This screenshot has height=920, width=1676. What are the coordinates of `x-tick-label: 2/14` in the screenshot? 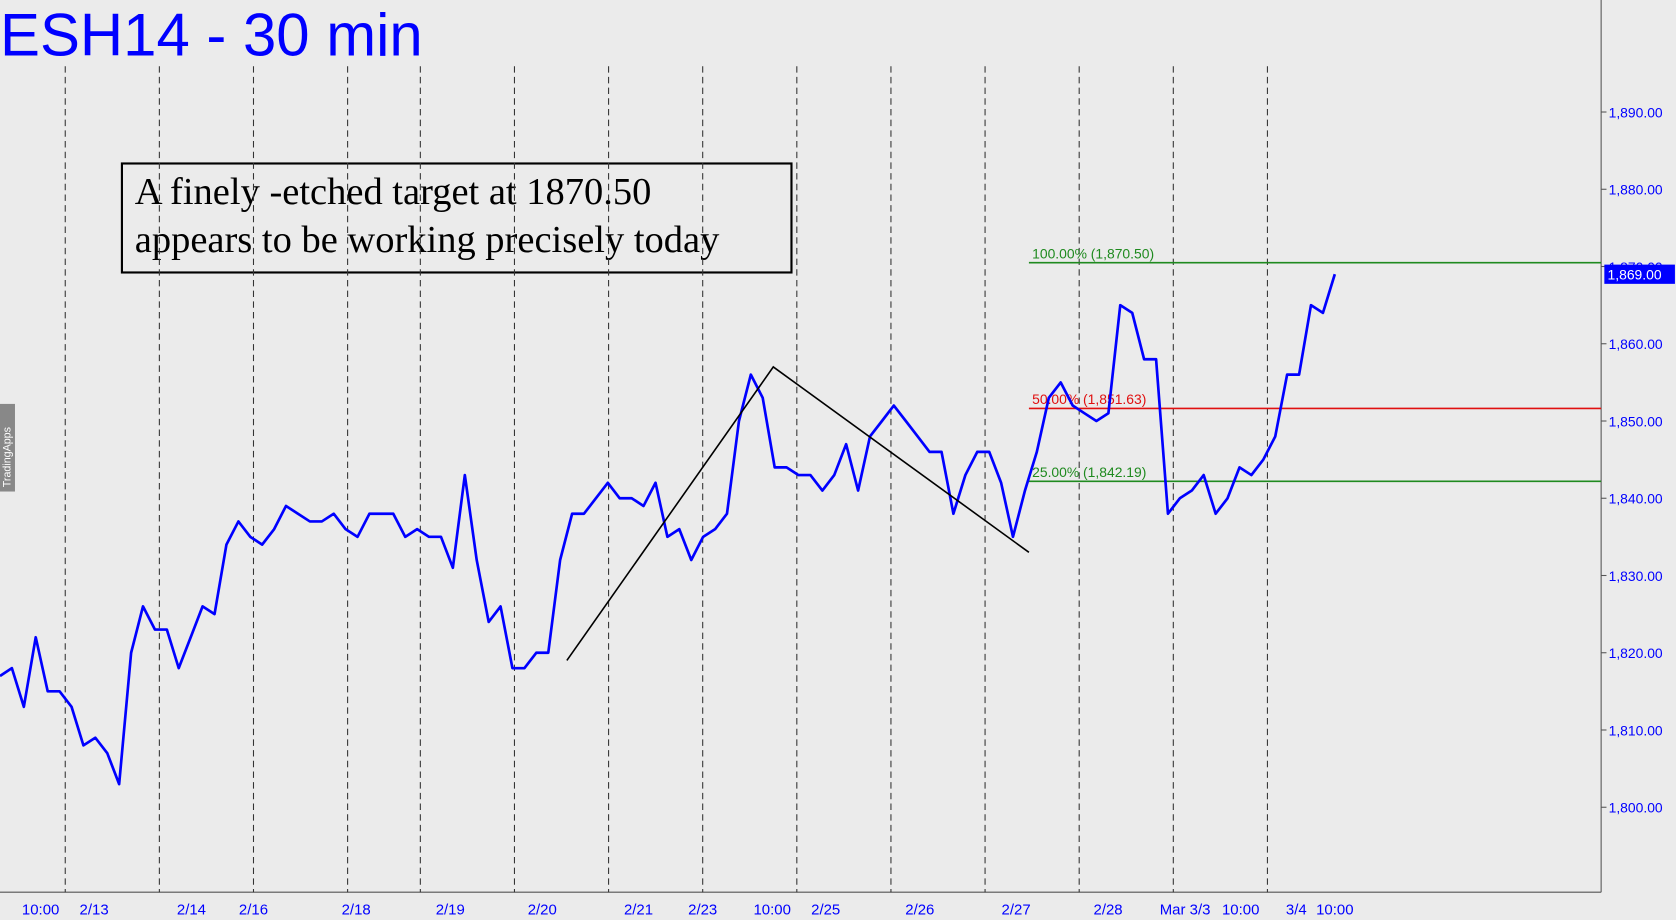 It's located at (191, 910).